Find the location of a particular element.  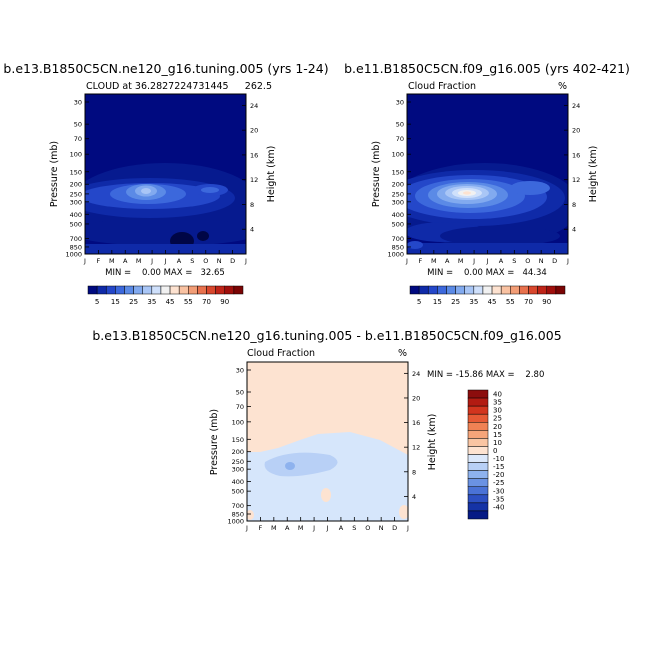

panel2-stats: MIN = 0.00 MAX = 44.34 is located at coordinates (487, 273).